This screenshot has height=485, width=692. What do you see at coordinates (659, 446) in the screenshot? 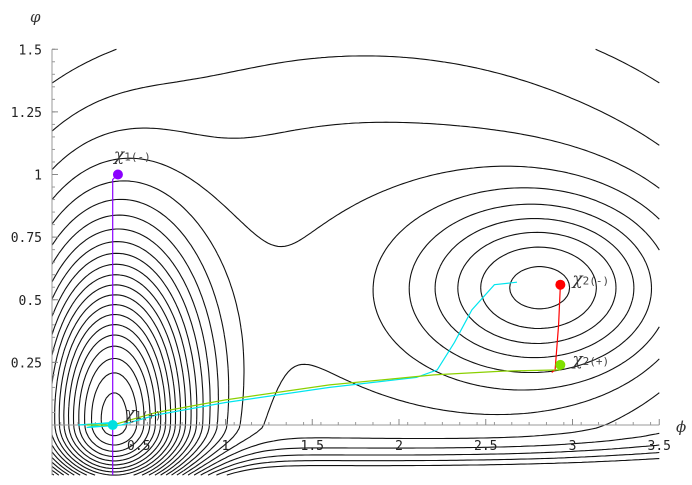
I see `x-tick-label: 3.5` at bounding box center [659, 446].